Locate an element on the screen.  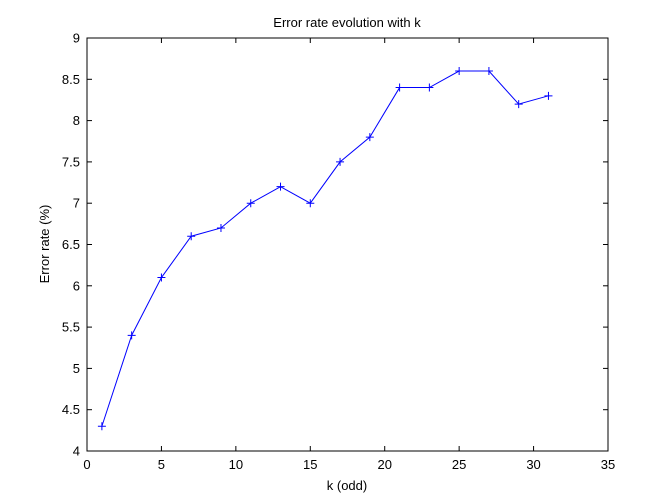
y-axis-title: Error rate (%) is located at coordinates (44, 244).